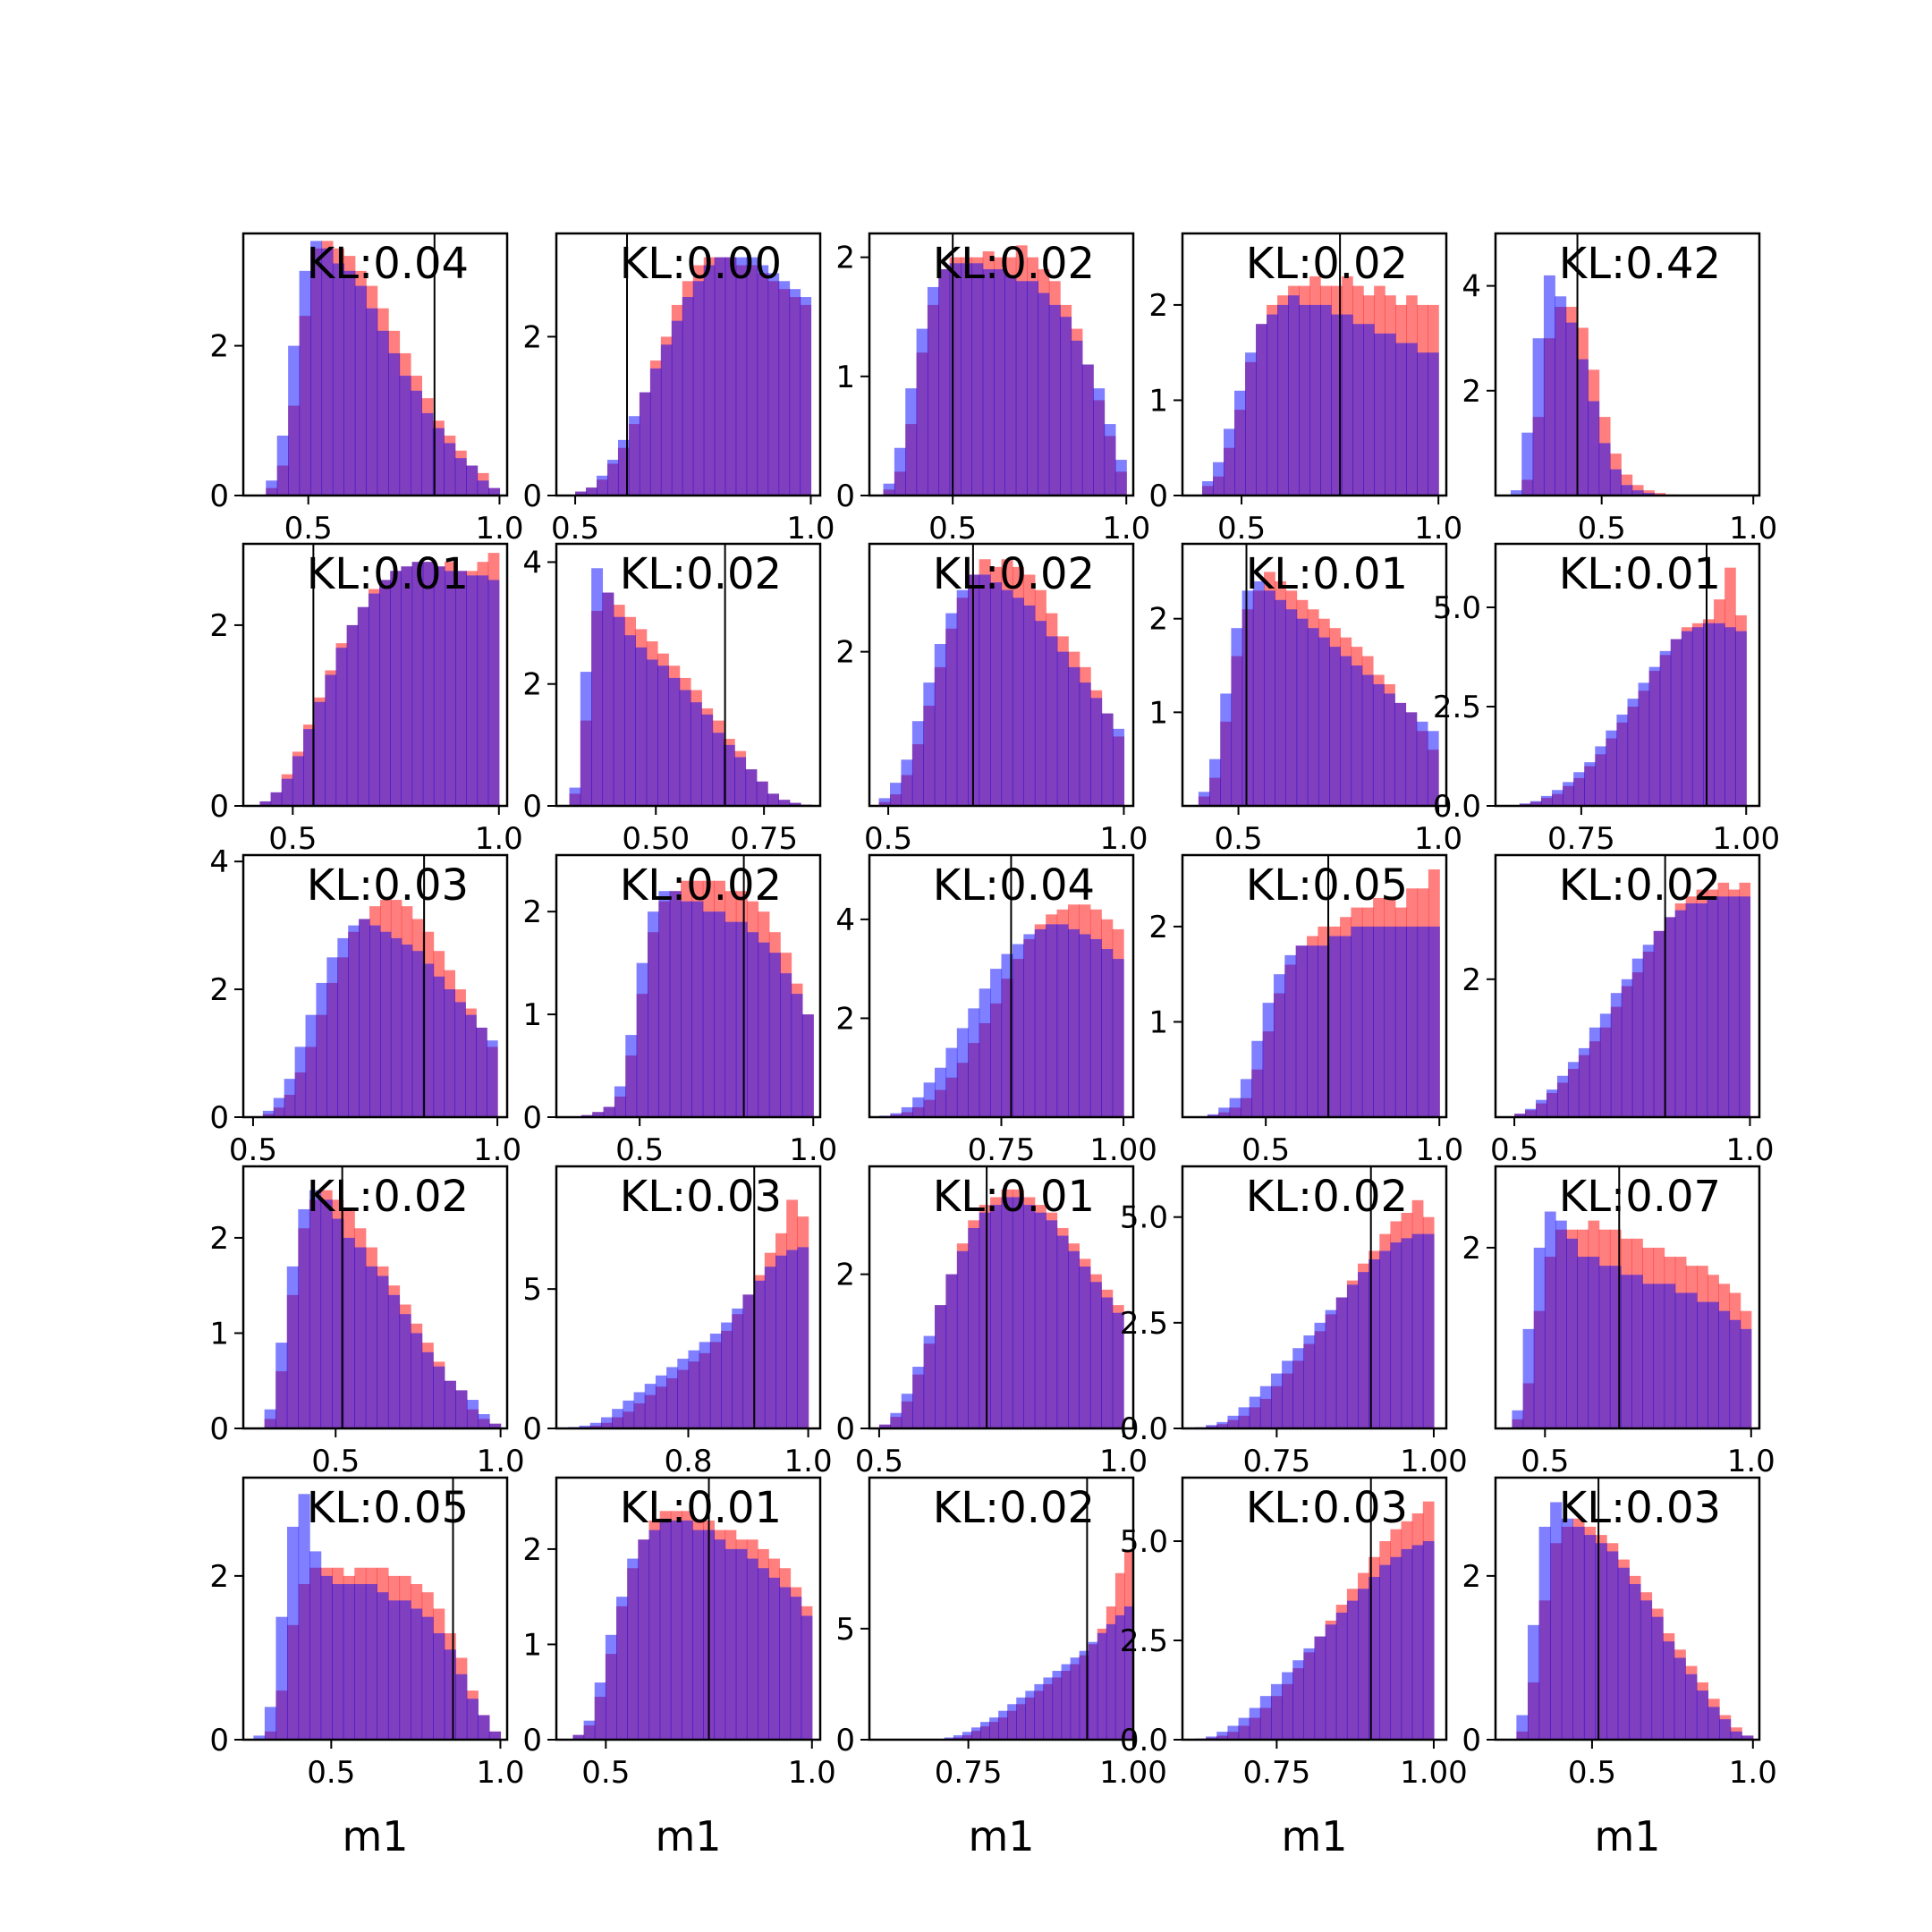 The height and width of the screenshot is (1932, 1932). What do you see at coordinates (1619, 389) in the screenshot?
I see `panel-1-5: 0.5 1.0 2 4 KL:0.42` at bounding box center [1619, 389].